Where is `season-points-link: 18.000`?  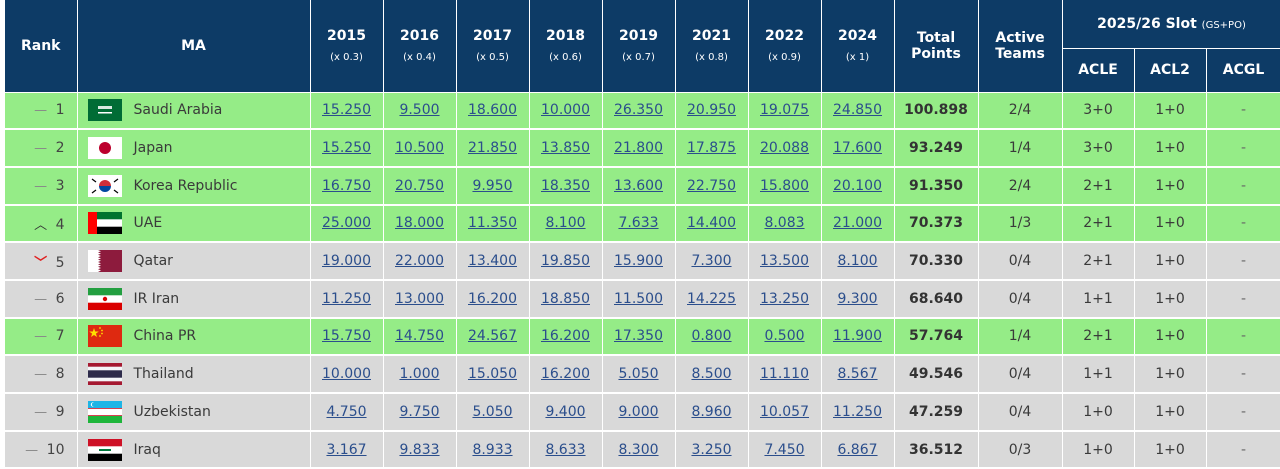
season-points-link: 18.000 is located at coordinates (419, 223).